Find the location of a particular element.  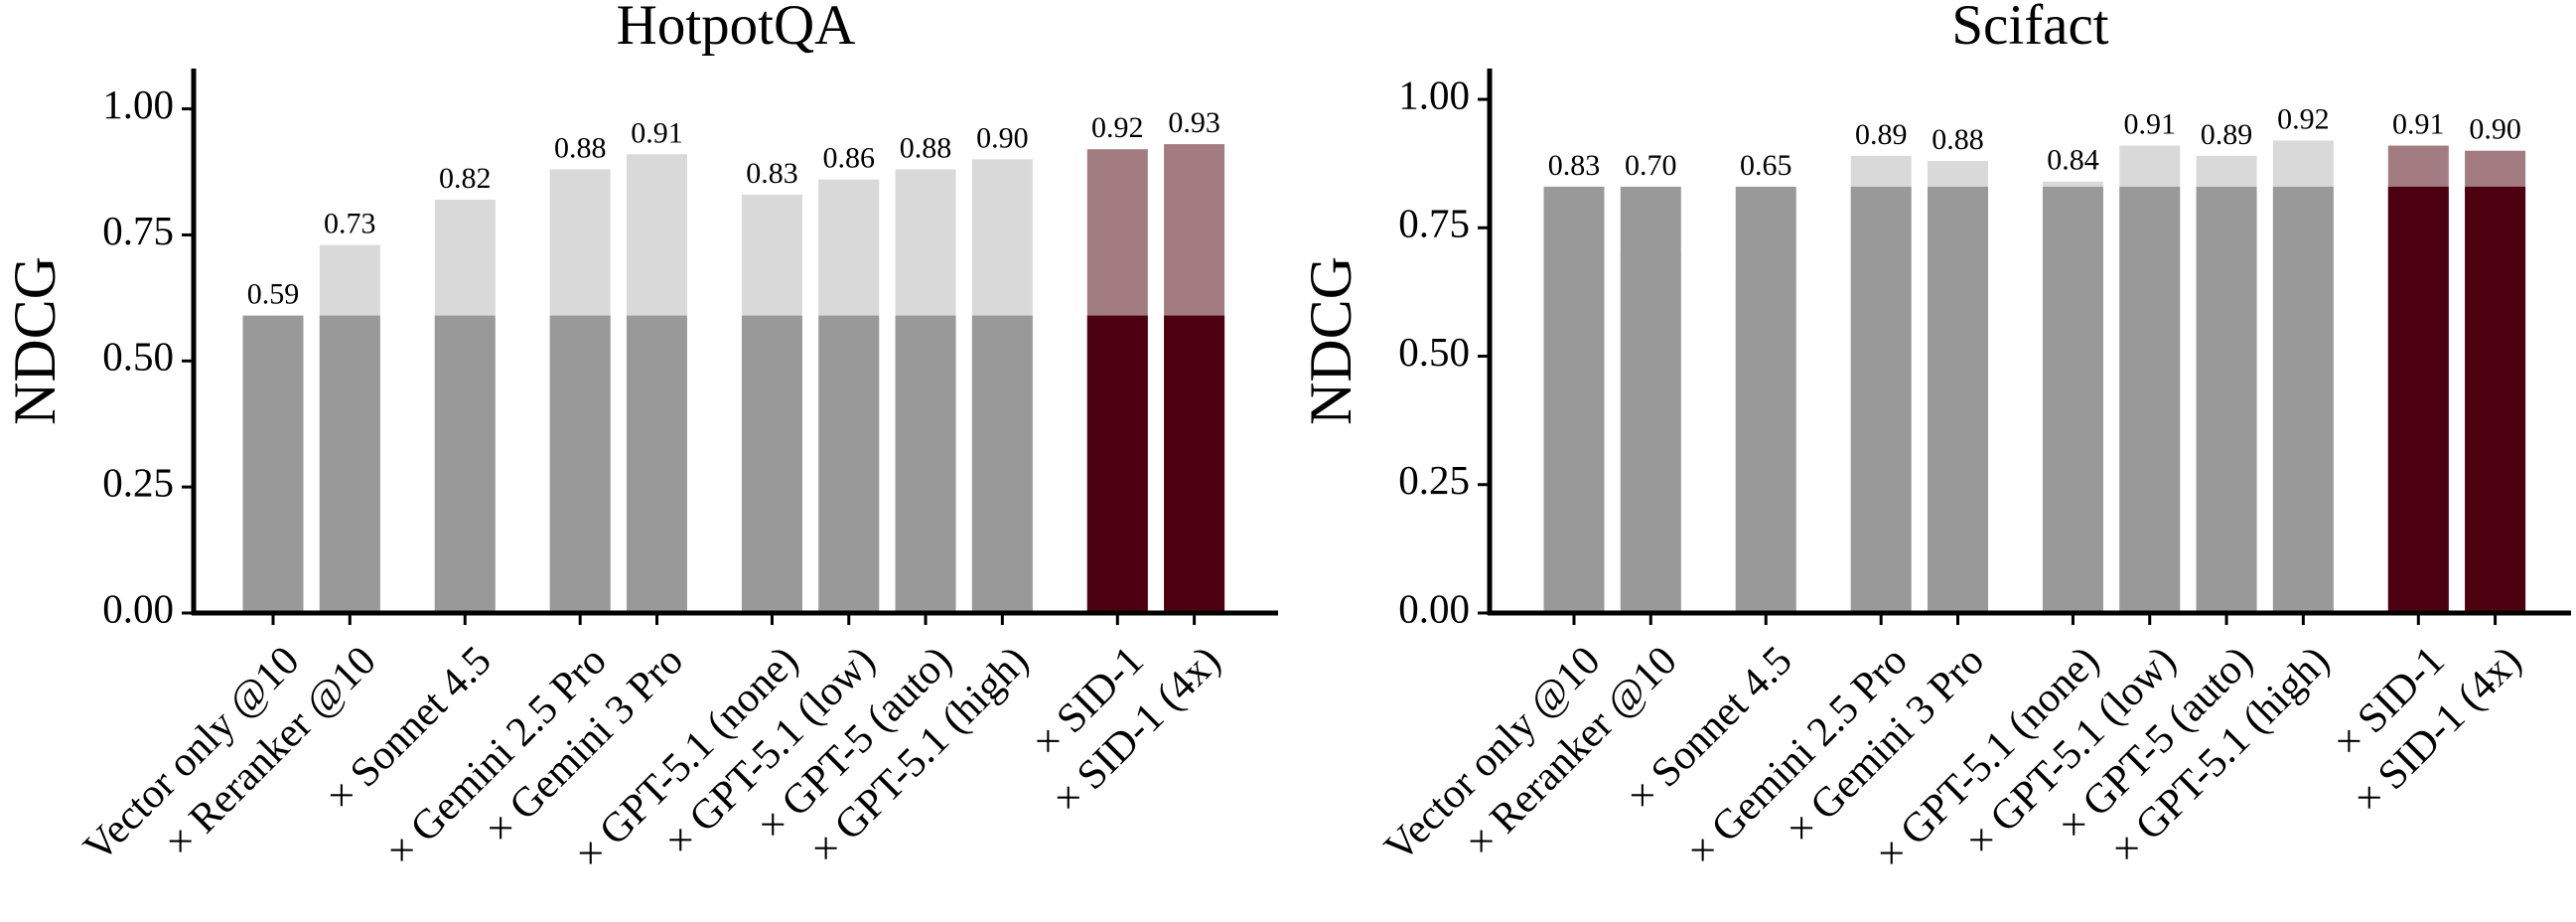

value-label: 0.65 is located at coordinates (1766, 166).